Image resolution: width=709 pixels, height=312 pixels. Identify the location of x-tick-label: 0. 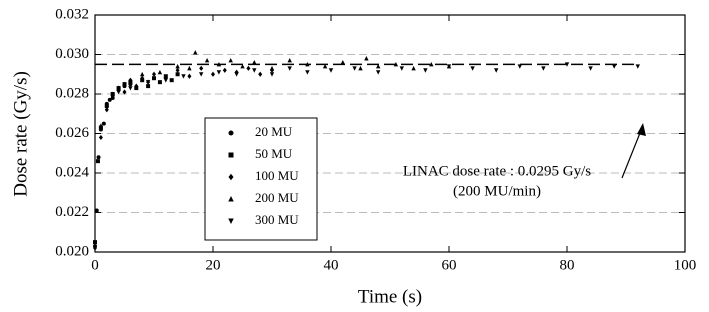
(95, 265).